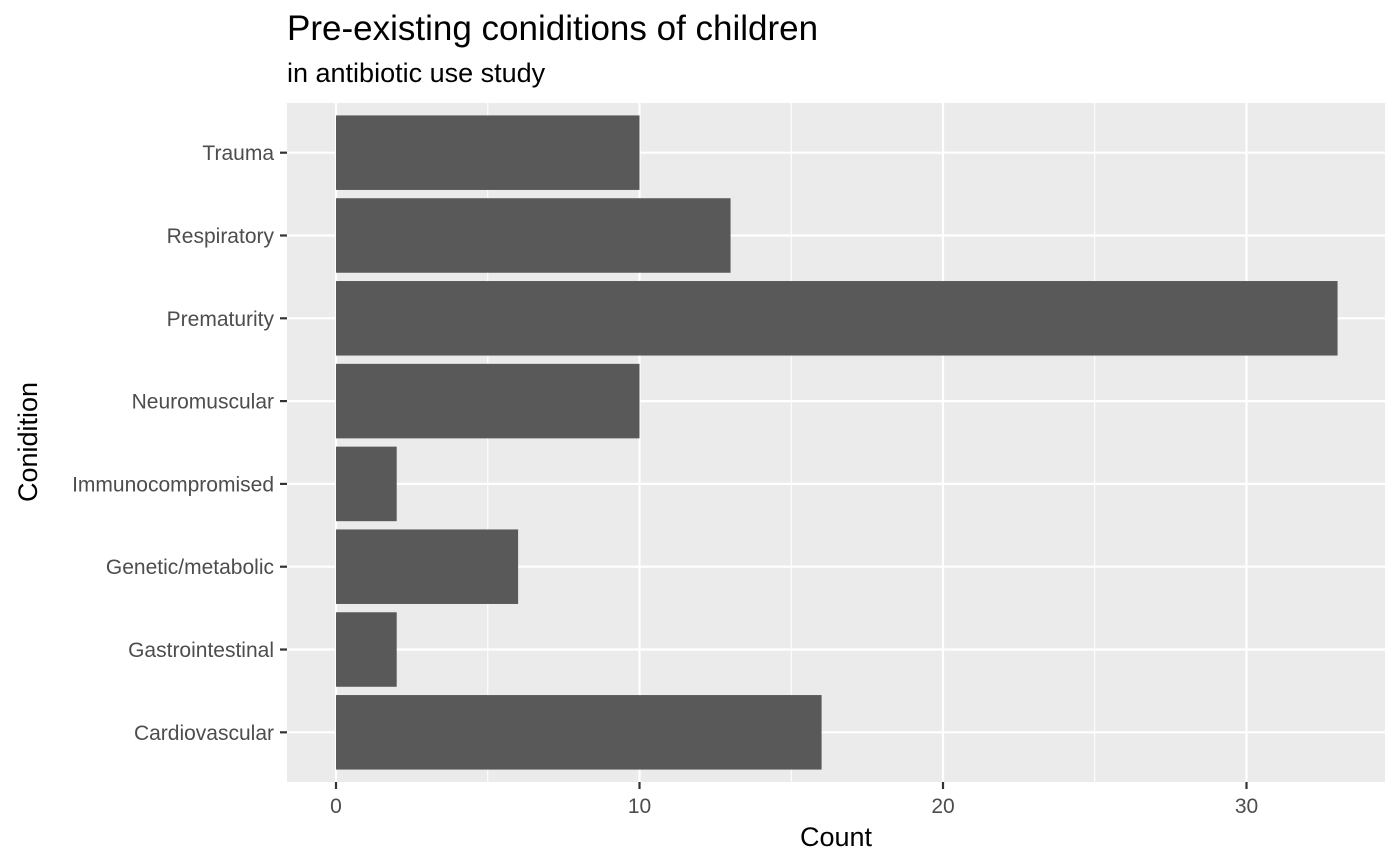 The height and width of the screenshot is (866, 1400). What do you see at coordinates (203, 402) in the screenshot?
I see `y-tick-label: Neuromuscular` at bounding box center [203, 402].